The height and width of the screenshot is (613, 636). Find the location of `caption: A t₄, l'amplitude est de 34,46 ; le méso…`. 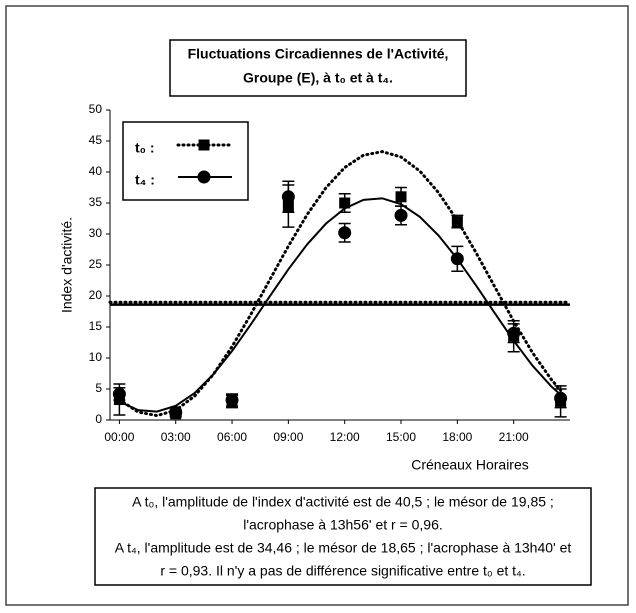

caption: A t₄, l'amplitude est de 34,46 ; le méso… is located at coordinates (343, 548).